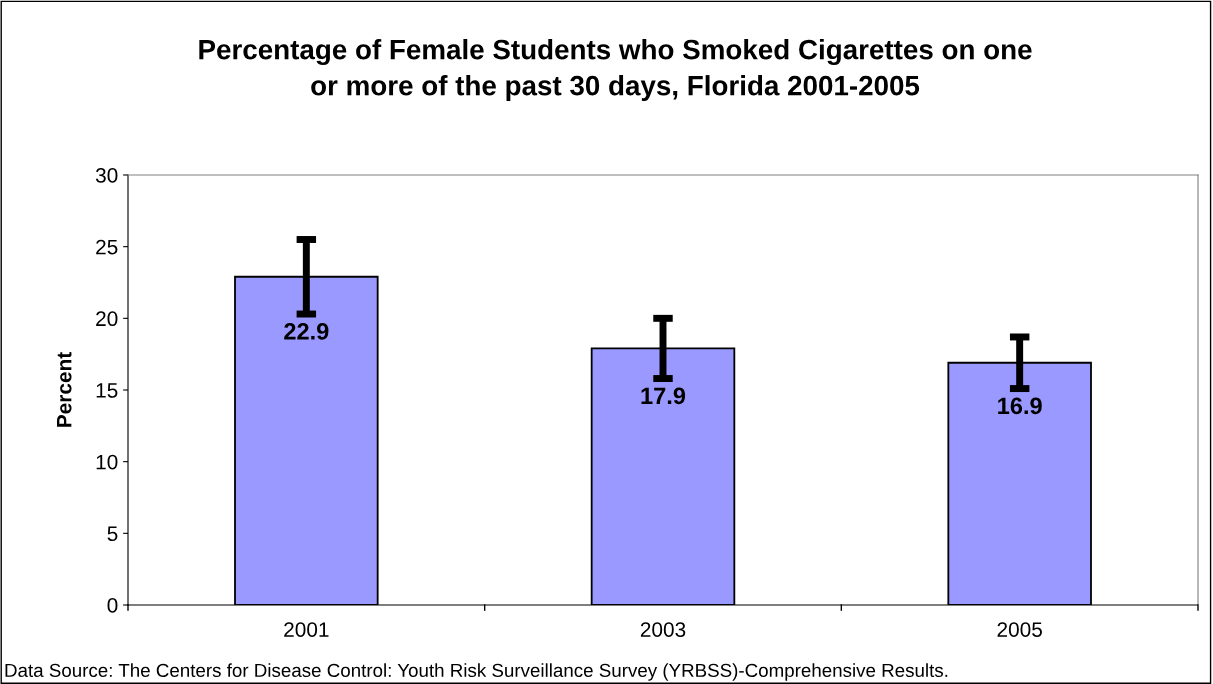 The width and height of the screenshot is (1213, 684). I want to click on y-tick-label: 15, so click(107, 390).